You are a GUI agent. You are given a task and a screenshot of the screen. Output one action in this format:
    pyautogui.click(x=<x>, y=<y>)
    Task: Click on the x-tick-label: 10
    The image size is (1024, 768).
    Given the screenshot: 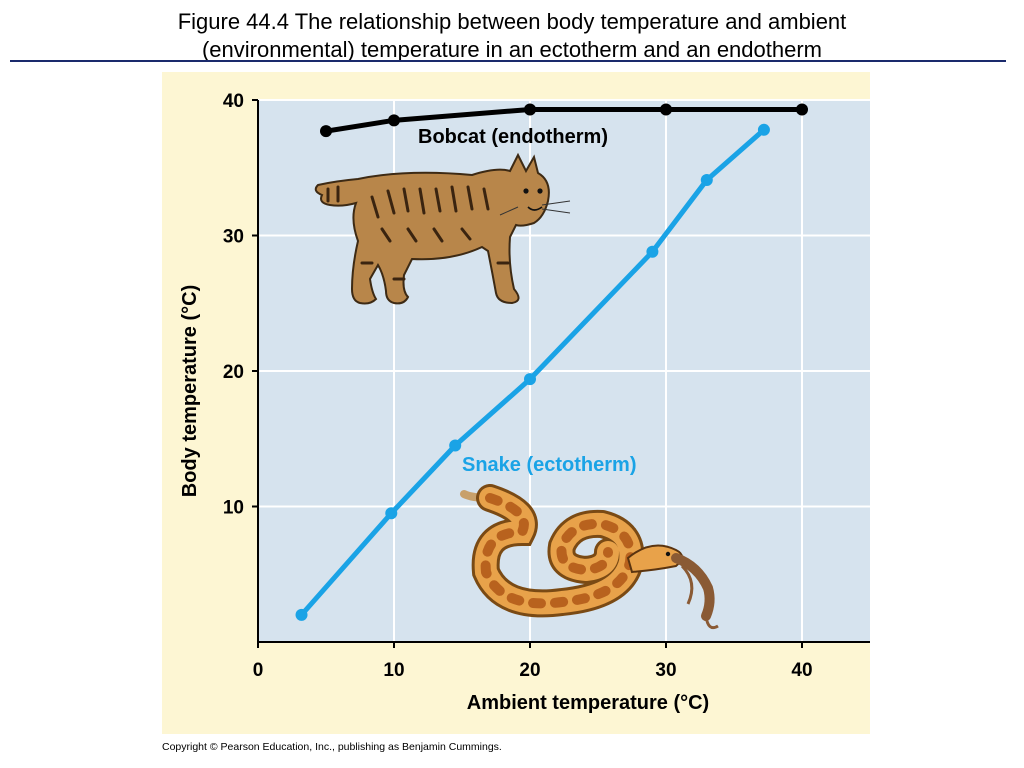 What is the action you would take?
    pyautogui.click(x=393, y=670)
    